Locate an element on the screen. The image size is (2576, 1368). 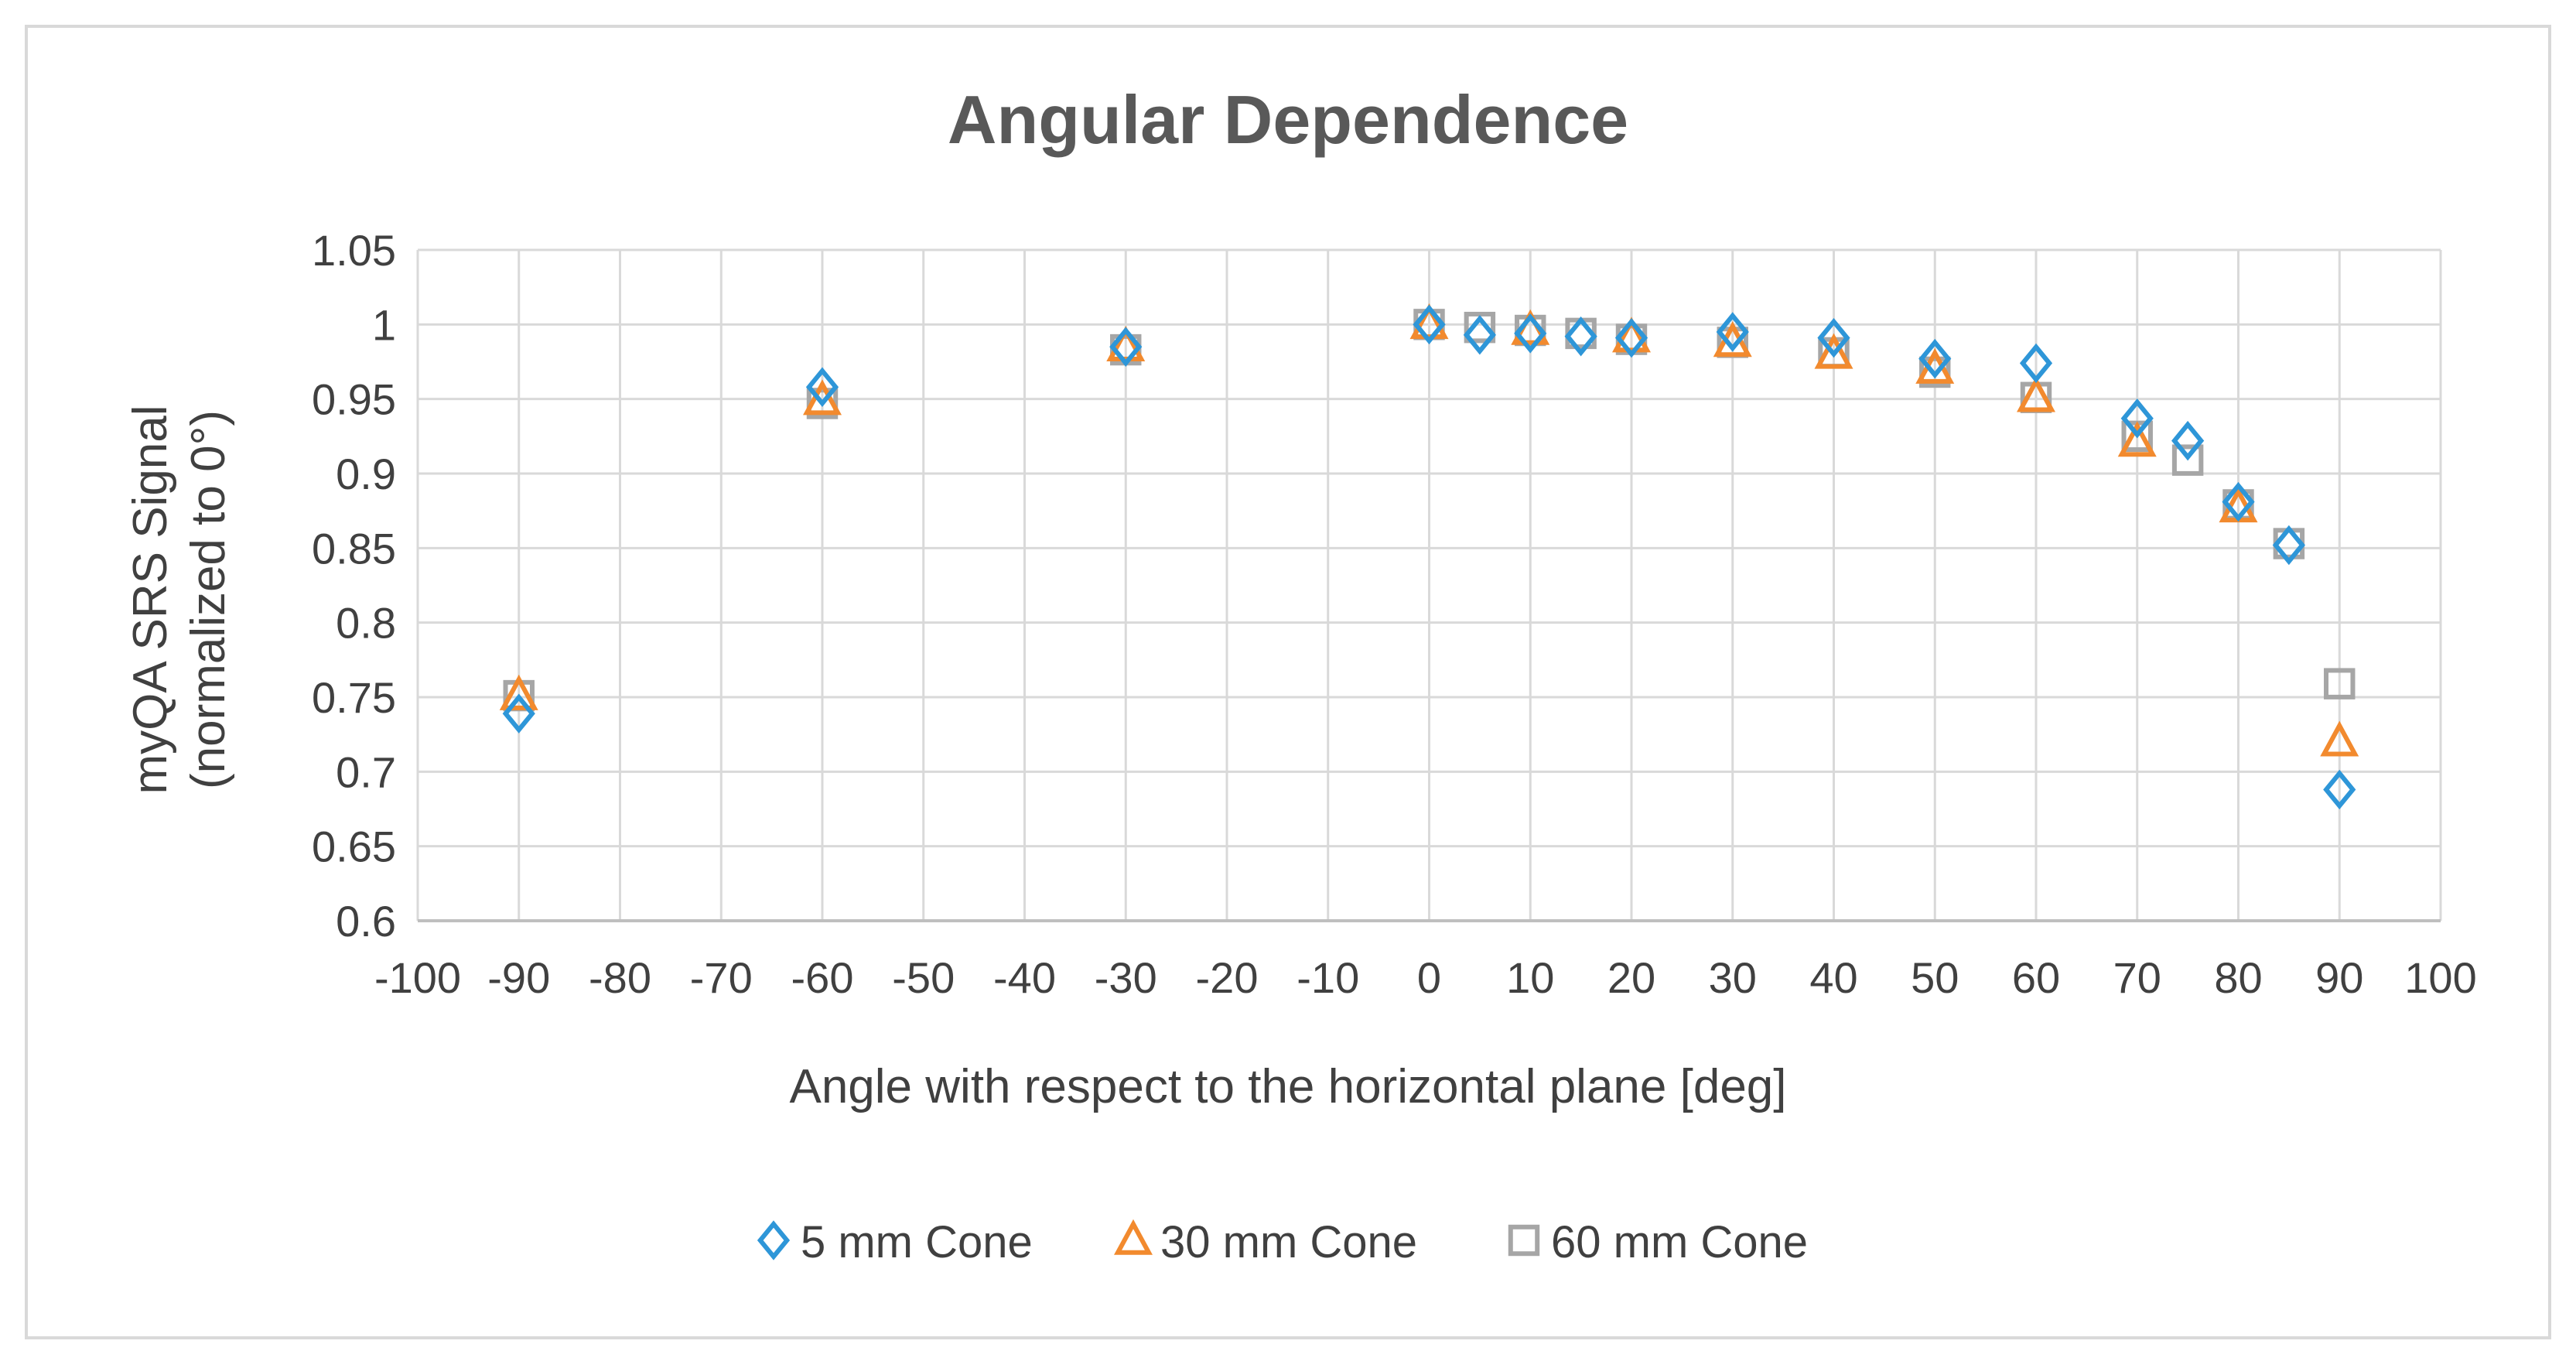
y-tick-label: 1.05 is located at coordinates (354, 250).